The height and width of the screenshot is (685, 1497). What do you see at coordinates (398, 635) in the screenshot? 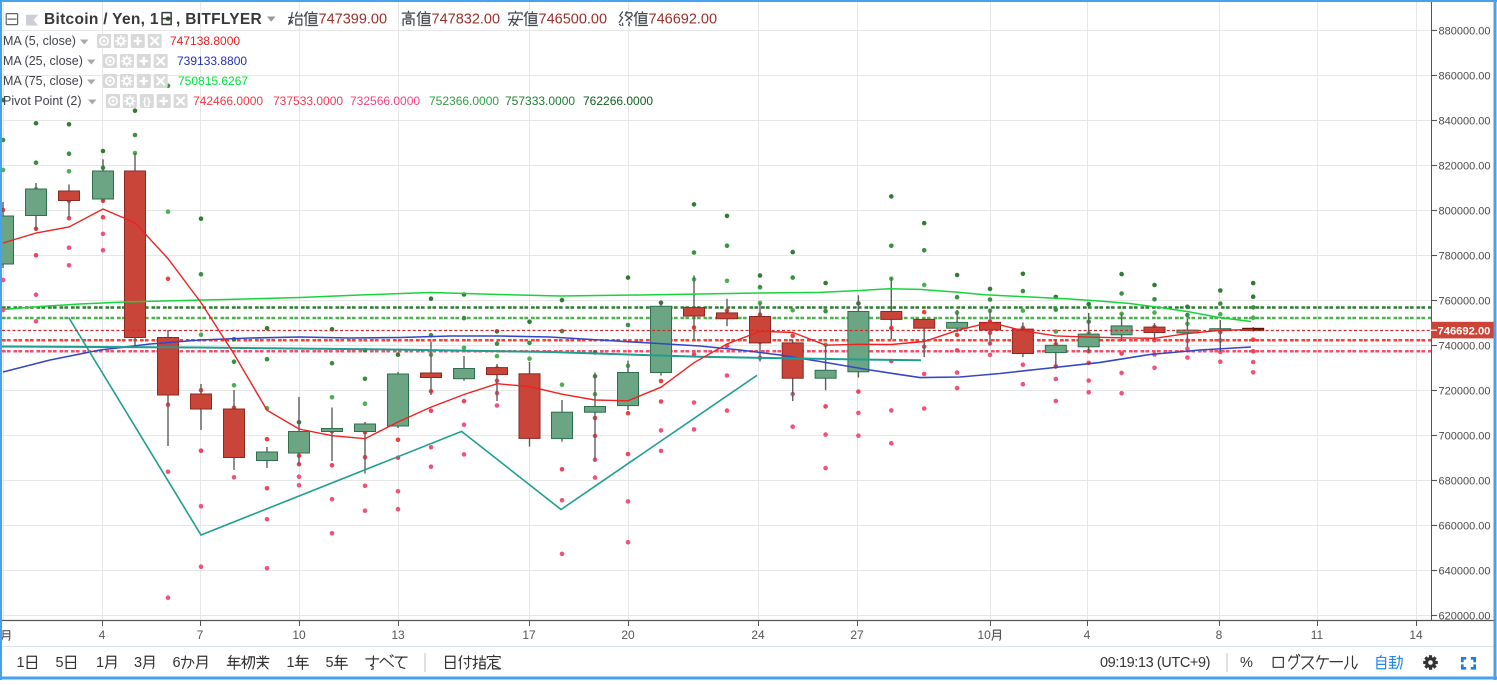
I see `svg-text: 13` at bounding box center [398, 635].